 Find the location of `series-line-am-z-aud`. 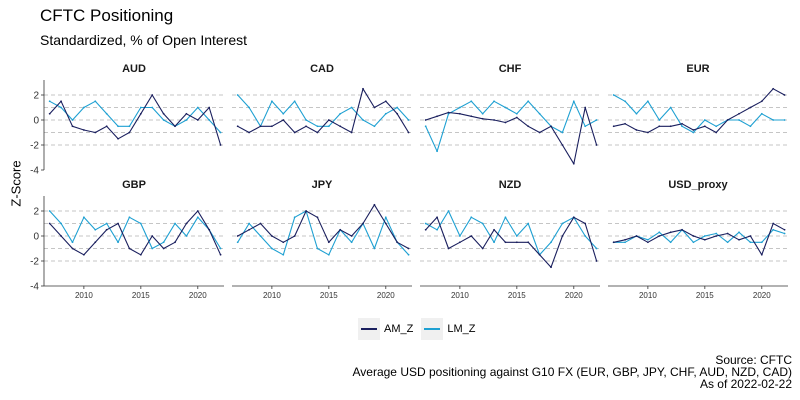

series-line-am-z-aud is located at coordinates (135, 120).